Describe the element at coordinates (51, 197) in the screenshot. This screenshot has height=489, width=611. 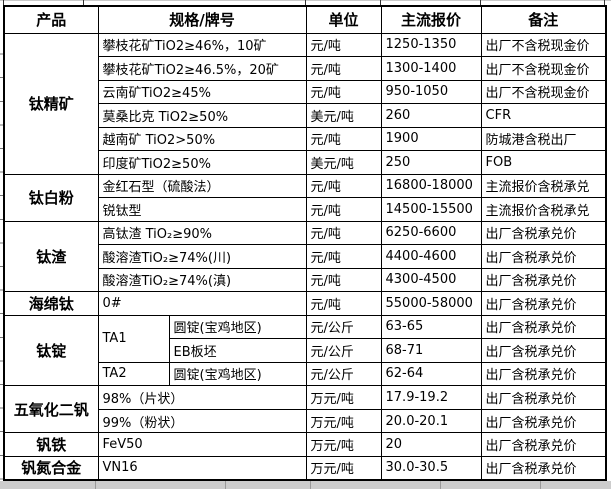
I see `product-cell: 钛白粉` at that location.